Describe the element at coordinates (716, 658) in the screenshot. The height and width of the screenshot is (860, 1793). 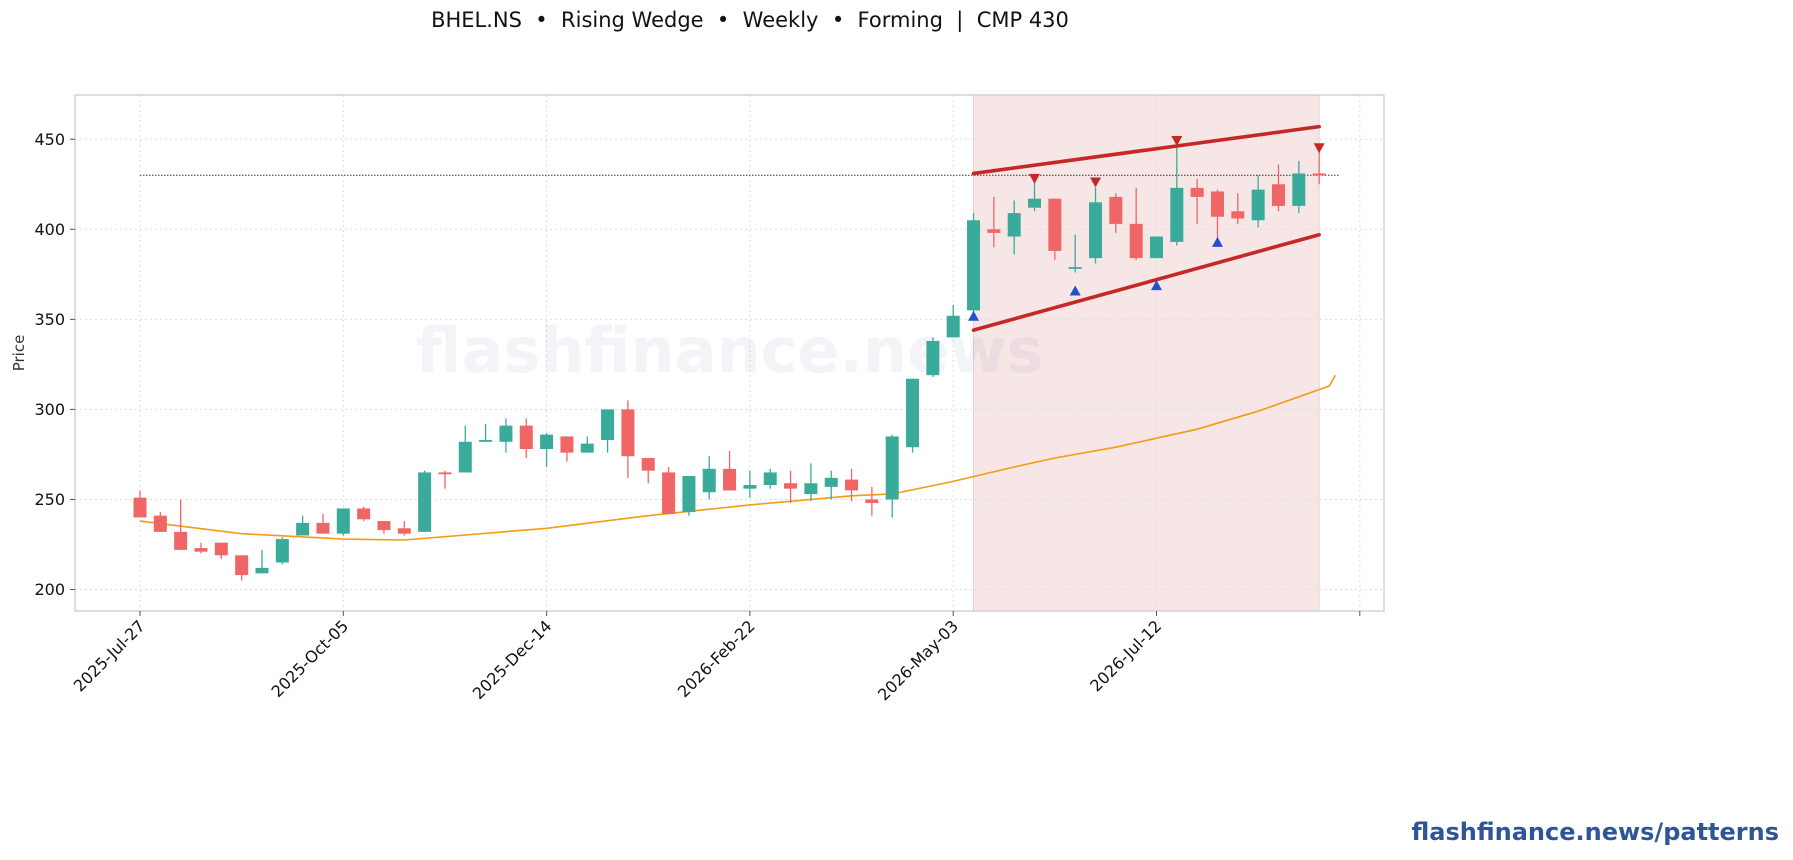
I see `x-tick-label: 2026-Feb-22` at that location.